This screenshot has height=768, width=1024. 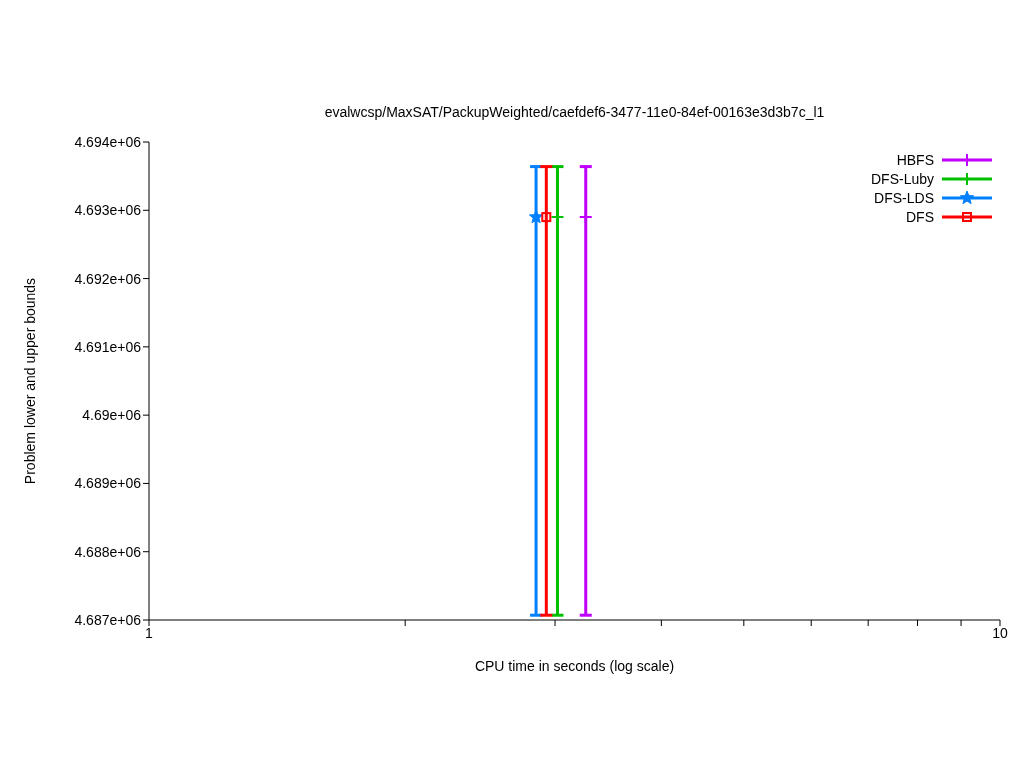 What do you see at coordinates (108, 346) in the screenshot?
I see `y-tick-label: 4.691e+06` at bounding box center [108, 346].